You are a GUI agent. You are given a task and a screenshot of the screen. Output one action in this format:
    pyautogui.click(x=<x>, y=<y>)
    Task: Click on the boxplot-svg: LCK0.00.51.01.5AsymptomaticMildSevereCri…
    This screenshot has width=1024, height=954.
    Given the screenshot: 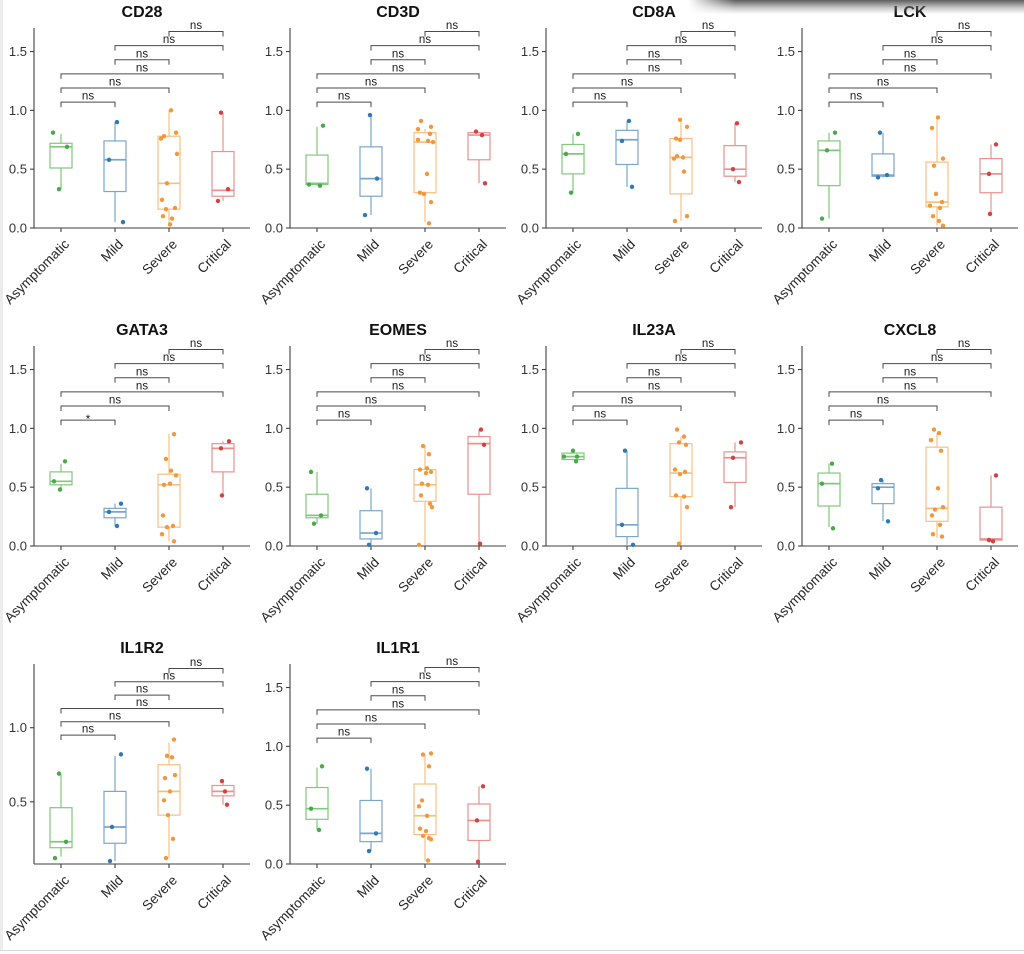 What is the action you would take?
    pyautogui.click(x=894, y=155)
    